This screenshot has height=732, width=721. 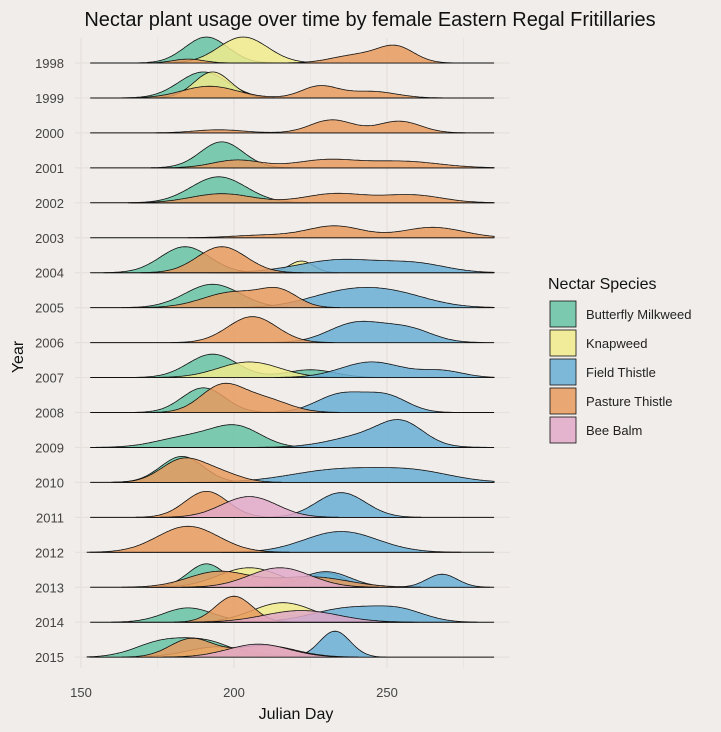 I want to click on density-pasture-thistle-2008, so click(x=245, y=397).